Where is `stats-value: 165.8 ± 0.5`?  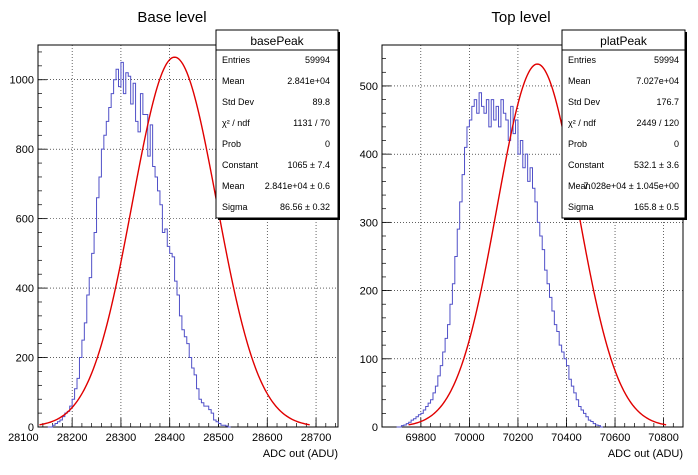 stats-value: 165.8 ± 0.5 is located at coordinates (656, 207).